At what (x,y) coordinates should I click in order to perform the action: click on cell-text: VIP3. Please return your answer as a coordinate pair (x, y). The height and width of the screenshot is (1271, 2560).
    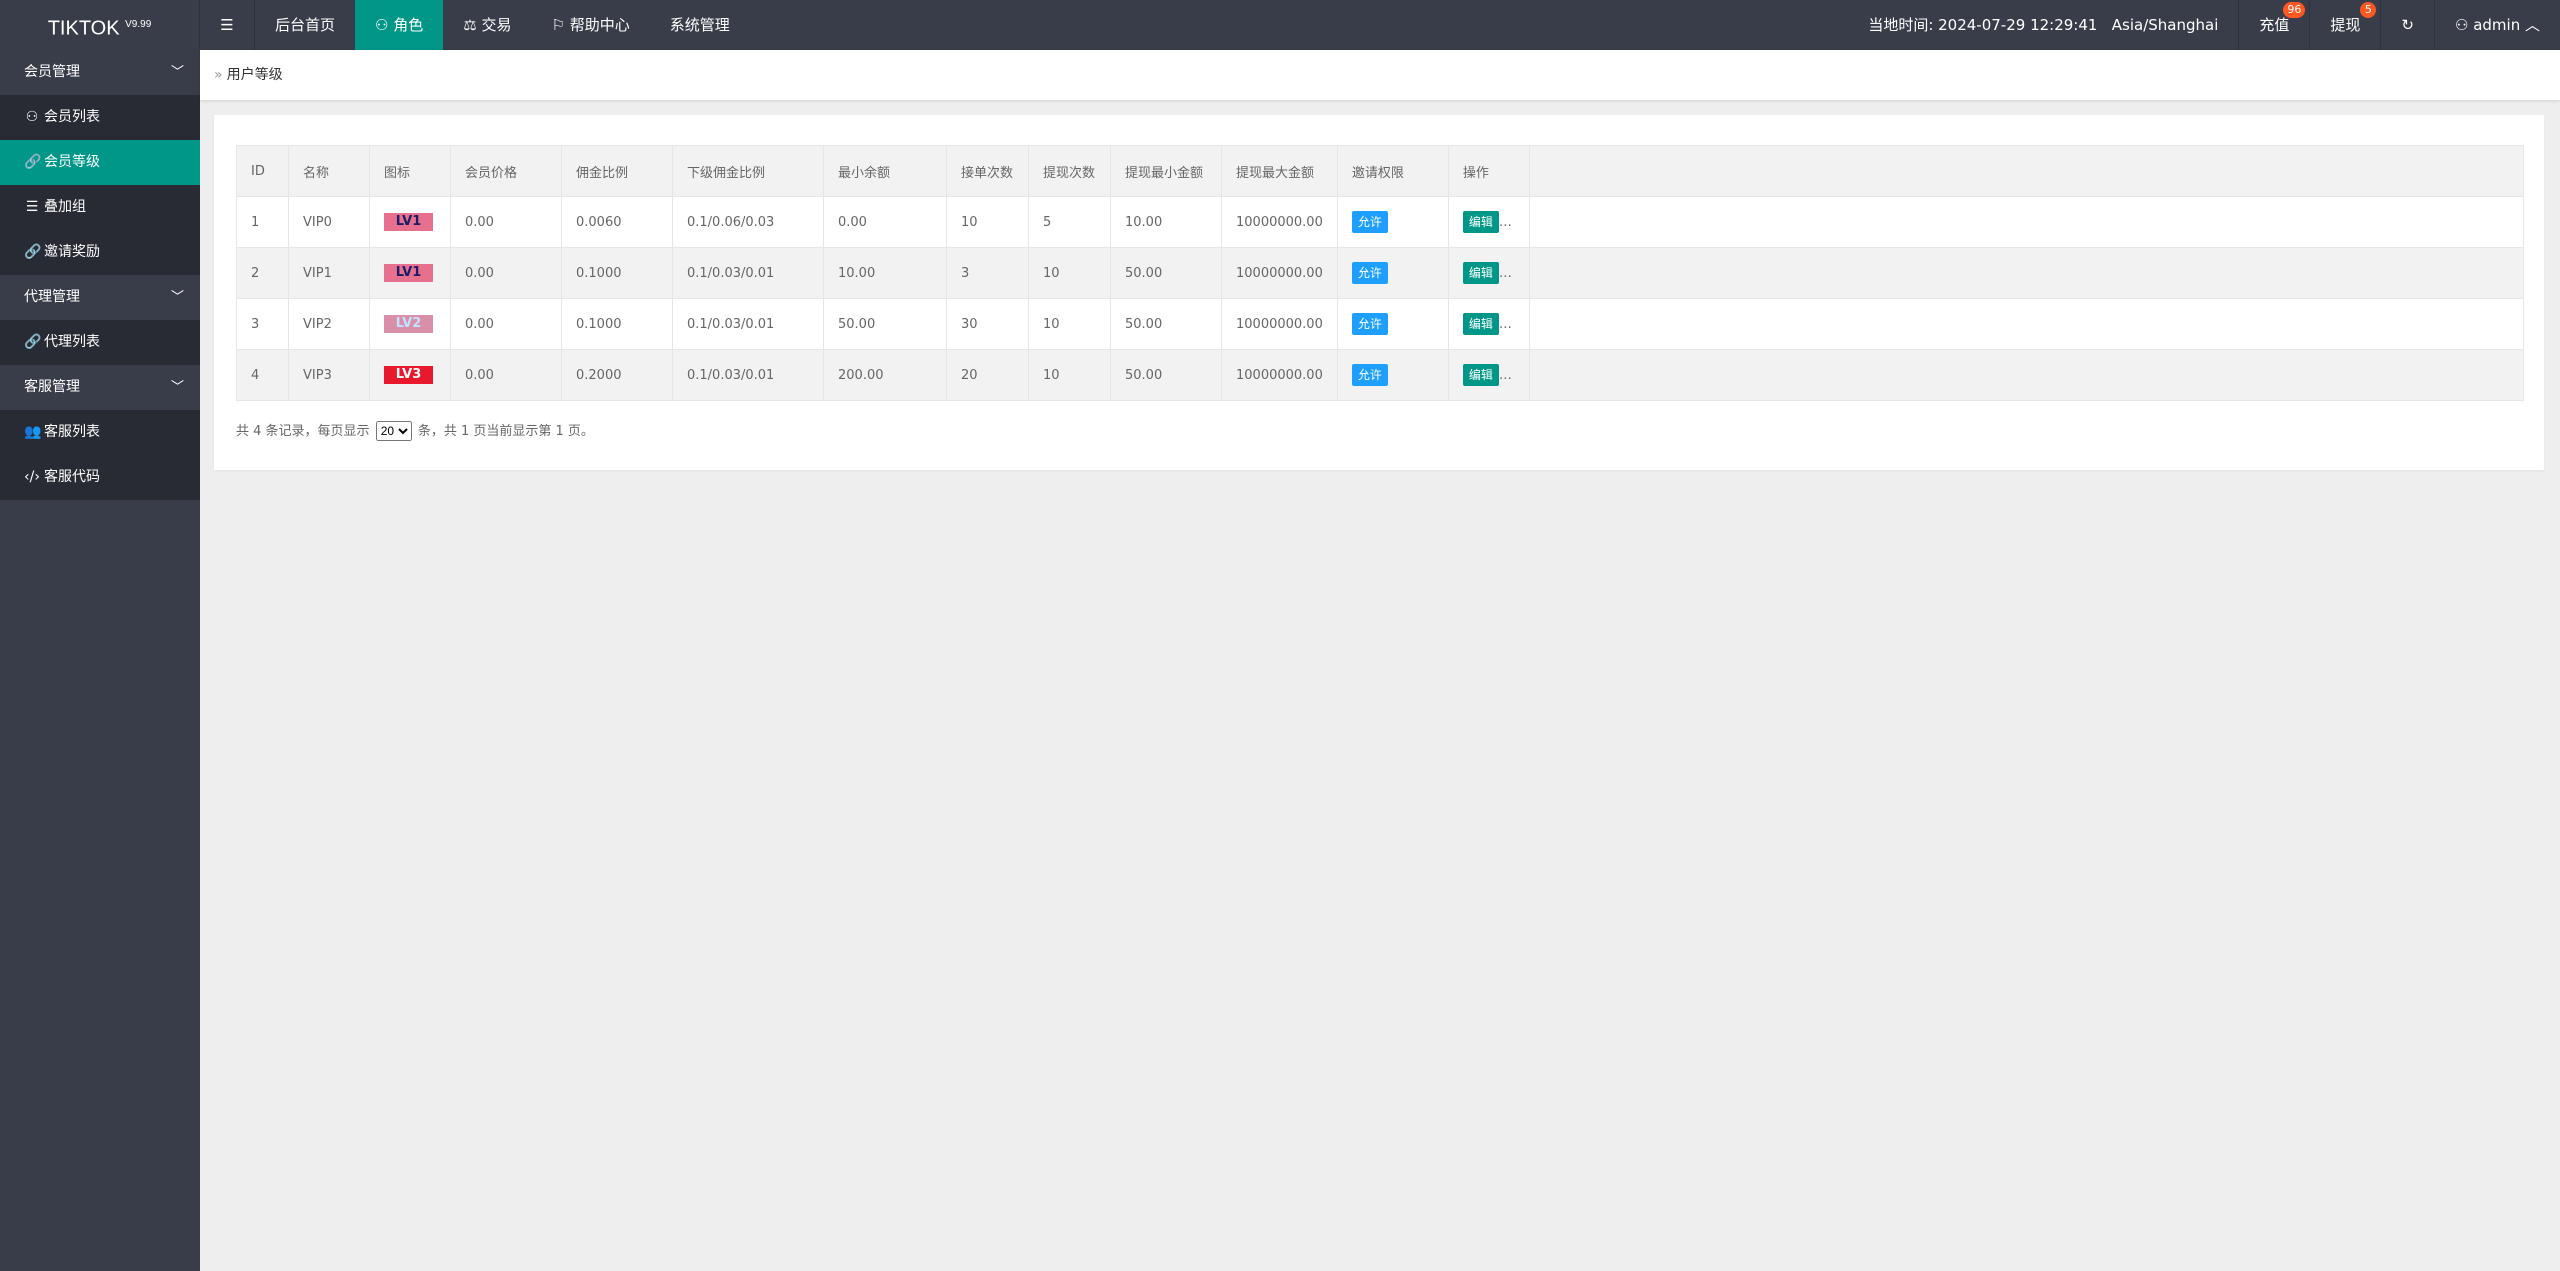
    Looking at the image, I should click on (317, 375).